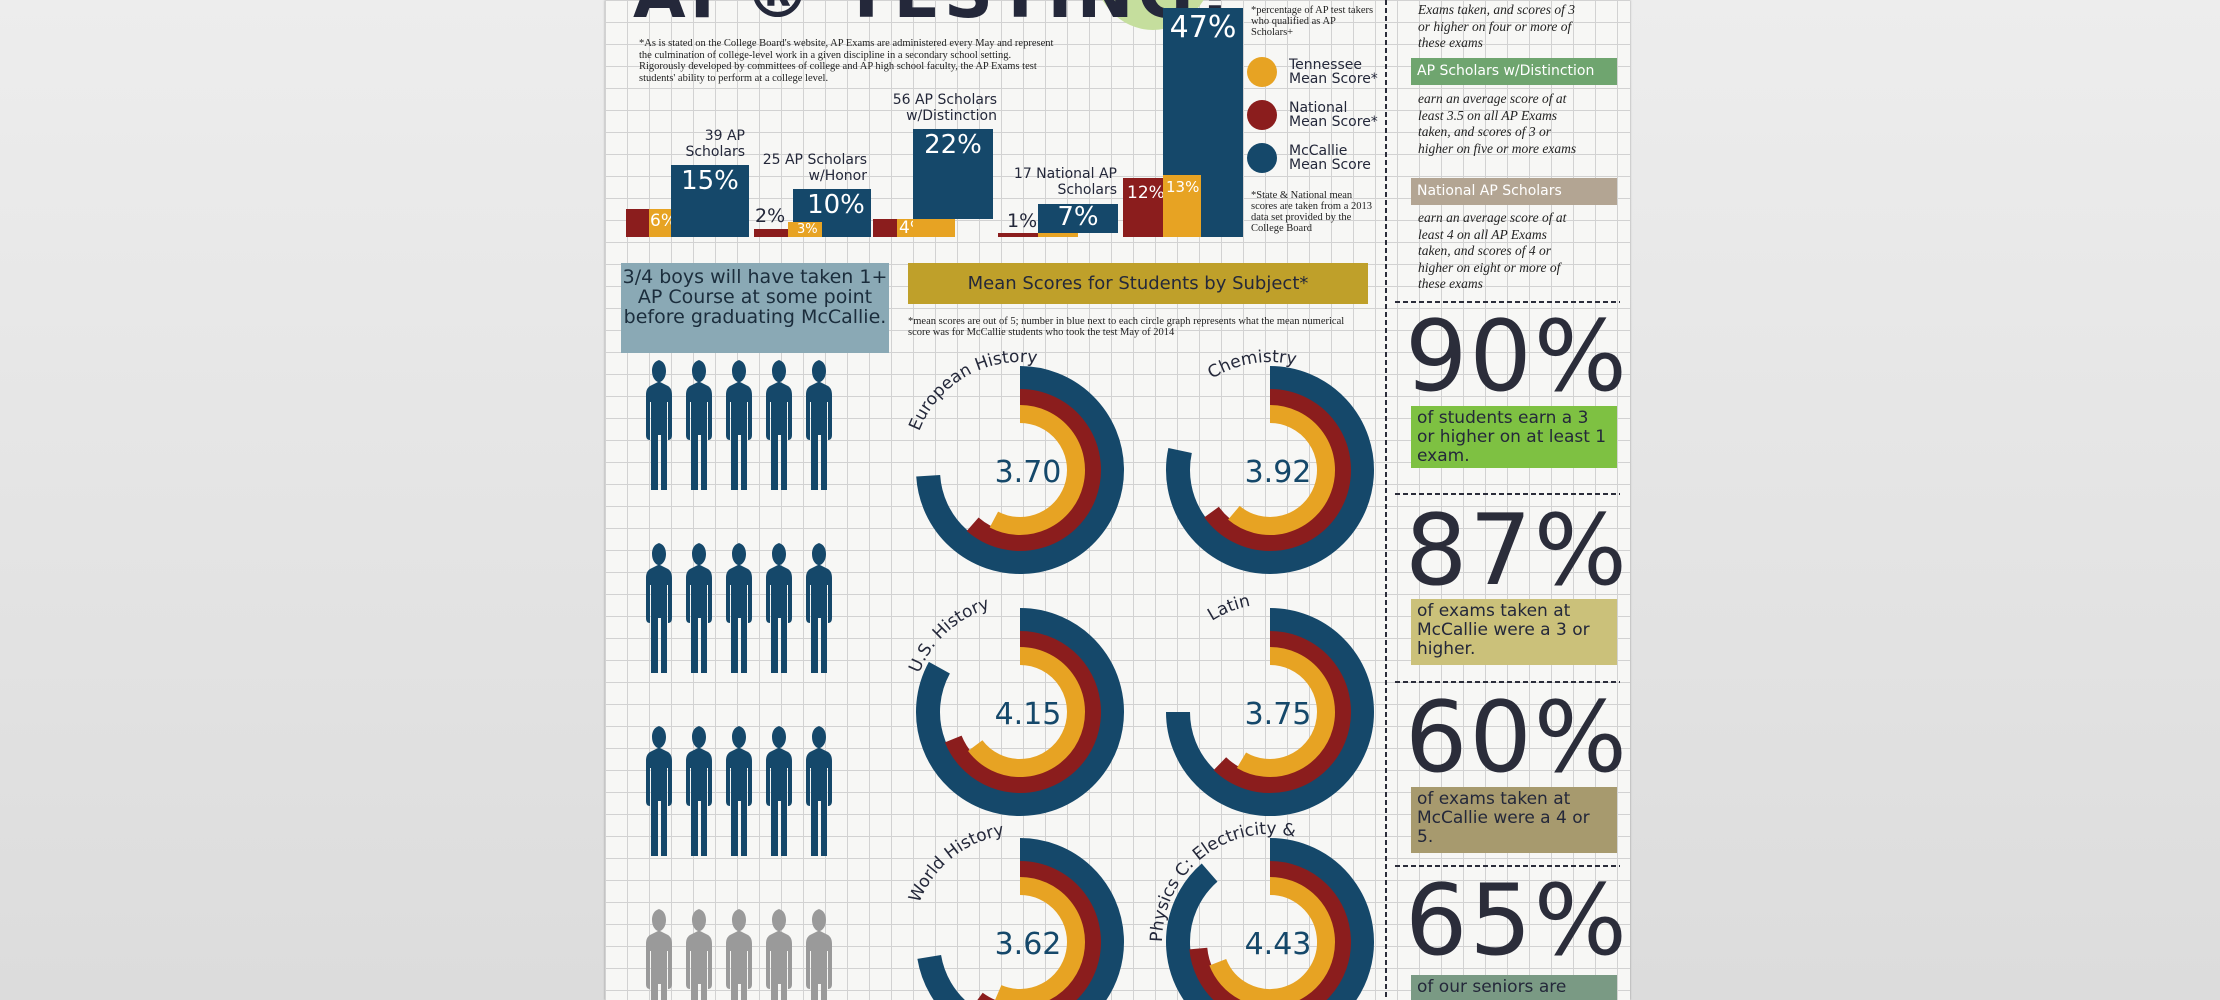  I want to click on national-label: 2%, so click(770, 216).